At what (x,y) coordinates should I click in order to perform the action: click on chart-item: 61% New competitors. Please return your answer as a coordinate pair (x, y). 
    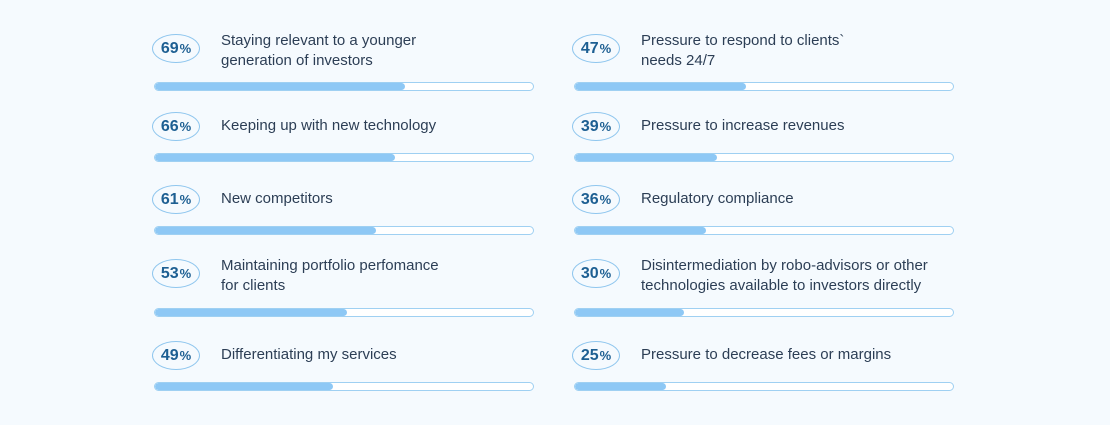
    Looking at the image, I should click on (352, 215).